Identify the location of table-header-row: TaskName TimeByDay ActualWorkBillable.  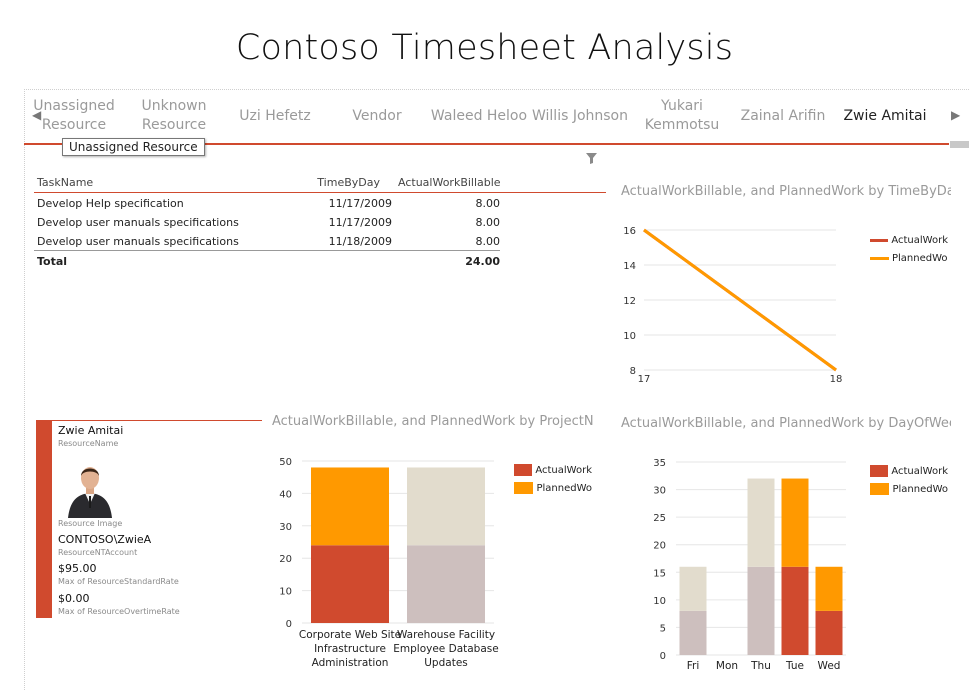
(320, 182).